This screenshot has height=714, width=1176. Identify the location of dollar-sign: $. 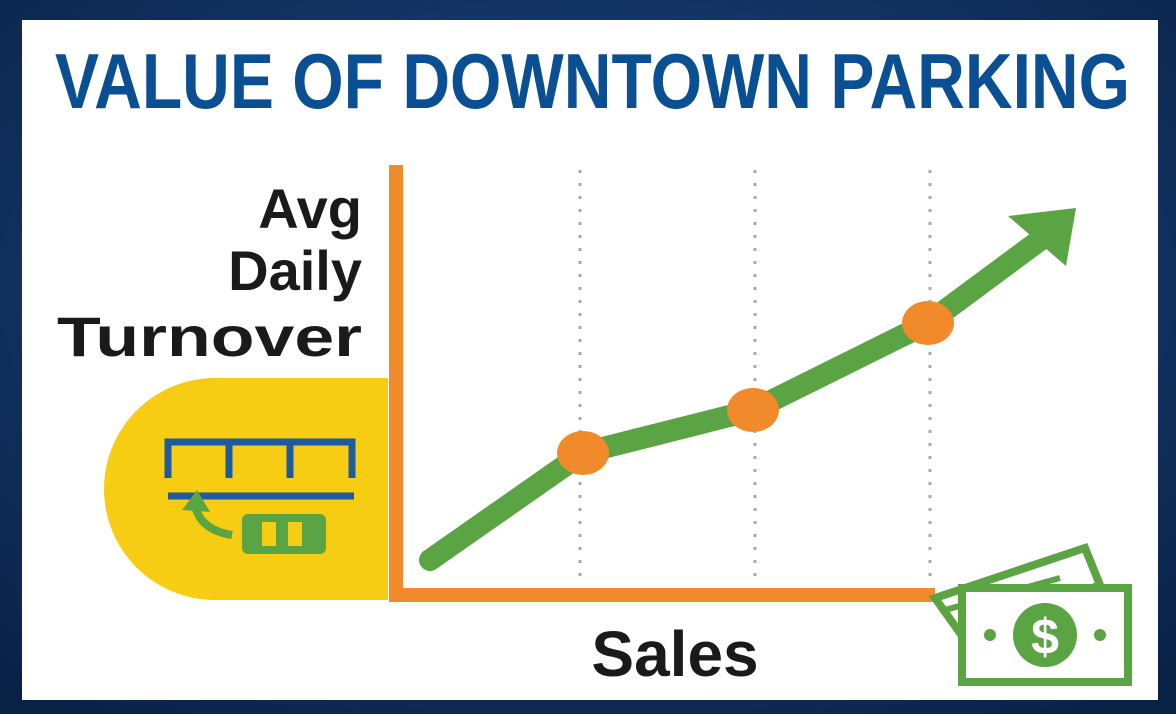
(1045, 637).